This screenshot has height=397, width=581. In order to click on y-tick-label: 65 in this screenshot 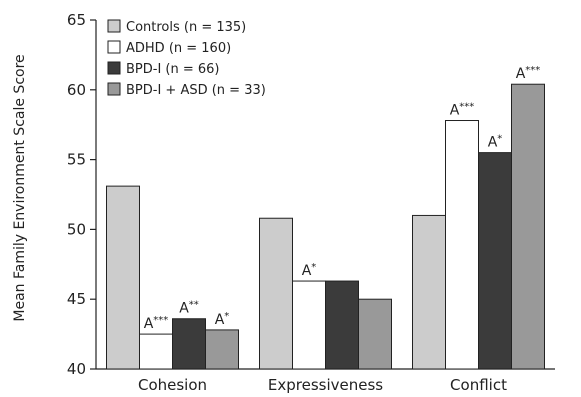, I will do `click(76, 20)`.